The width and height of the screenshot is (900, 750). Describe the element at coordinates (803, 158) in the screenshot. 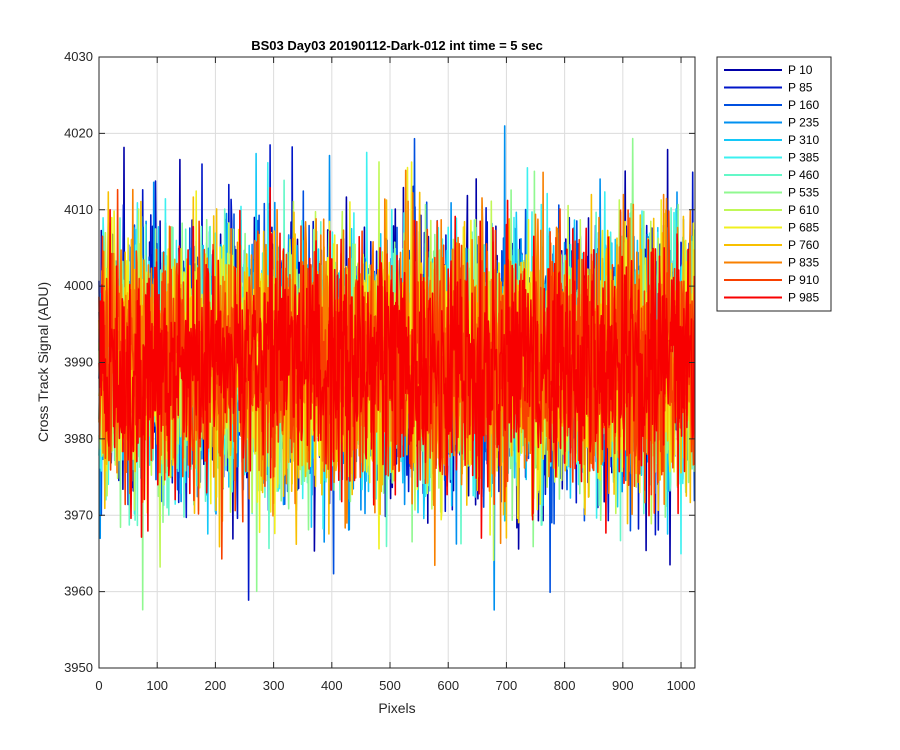

I see `legend-label: P 385` at that location.